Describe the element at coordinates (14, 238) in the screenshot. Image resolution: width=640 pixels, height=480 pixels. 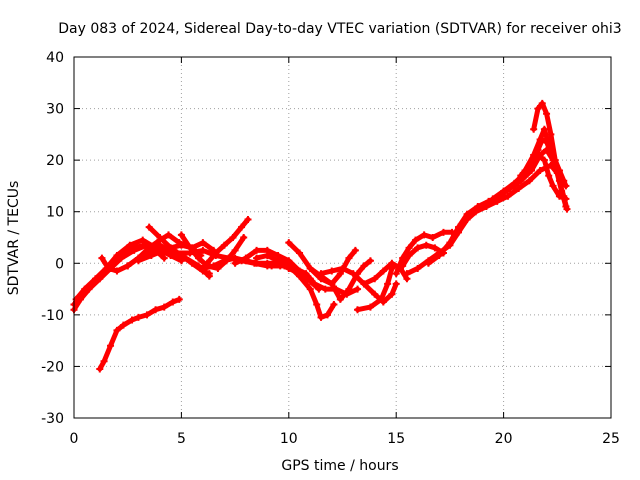
I see `y-axis-label: SDTVAR / TECUs` at that location.